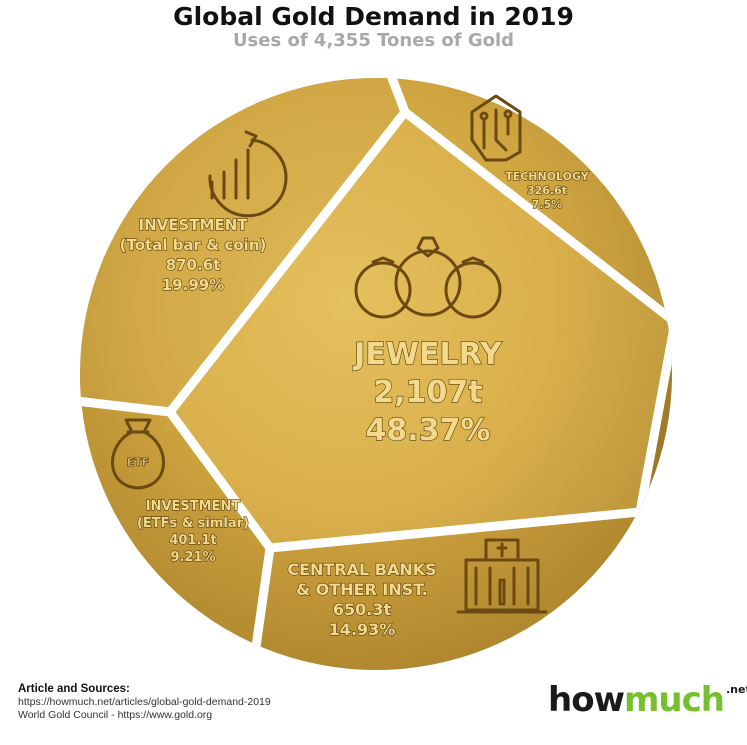 The width and height of the screenshot is (747, 745). Describe the element at coordinates (193, 265) in the screenshot. I see `slice-label-line: 870.6t` at that location.